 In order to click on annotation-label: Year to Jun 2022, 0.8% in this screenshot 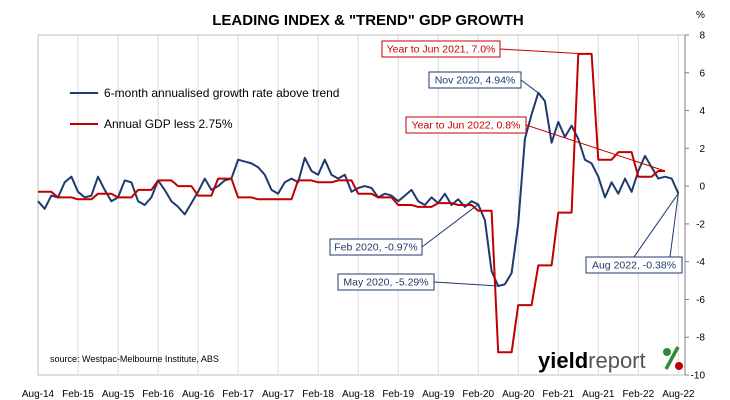, I will do `click(466, 126)`.